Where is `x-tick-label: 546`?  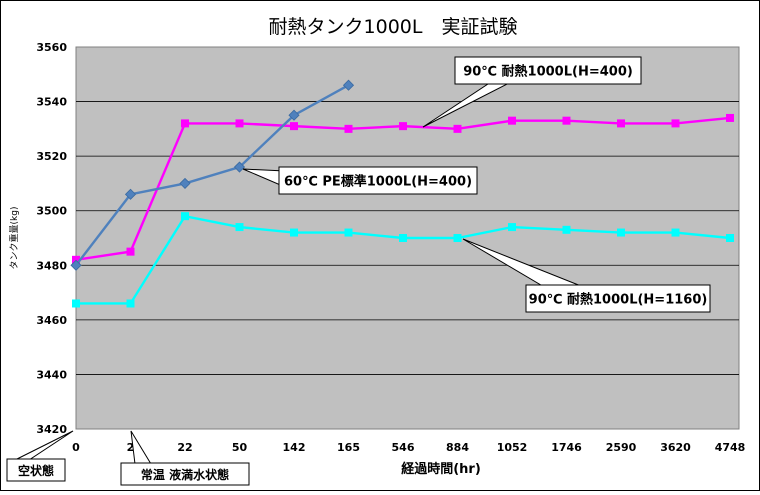 x-tick-label: 546 is located at coordinates (403, 447).